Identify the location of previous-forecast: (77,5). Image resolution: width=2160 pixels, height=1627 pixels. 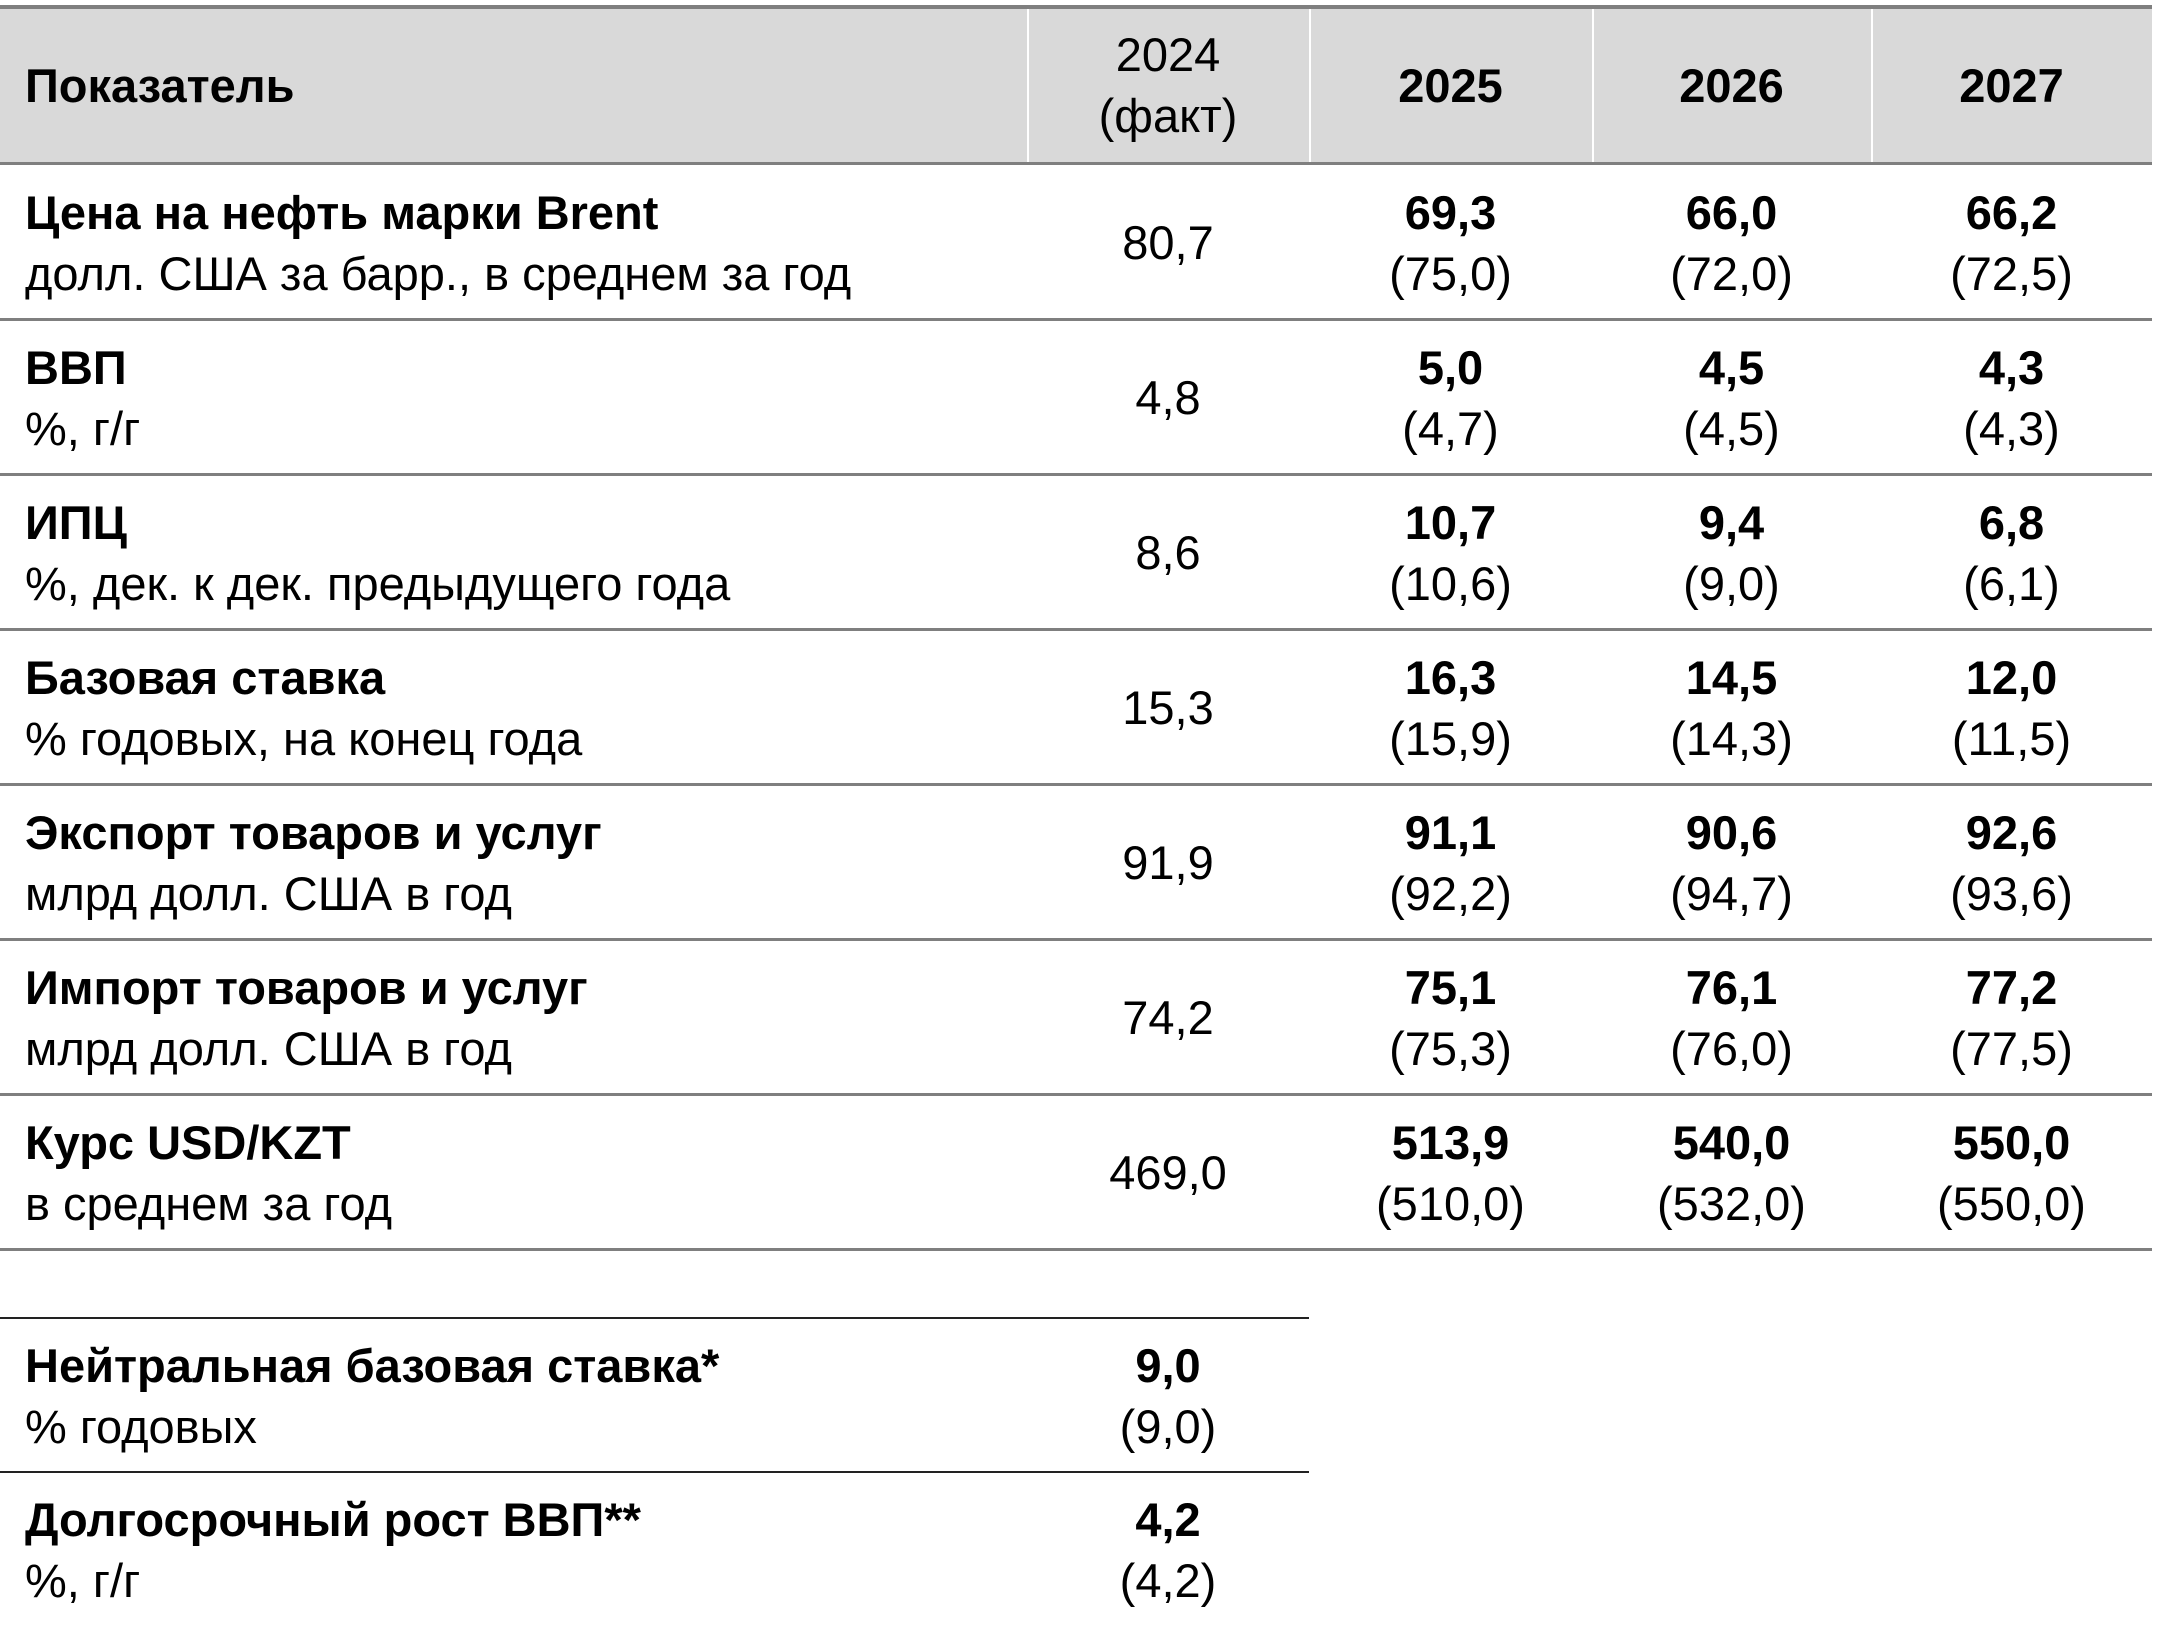
(2011, 1048).